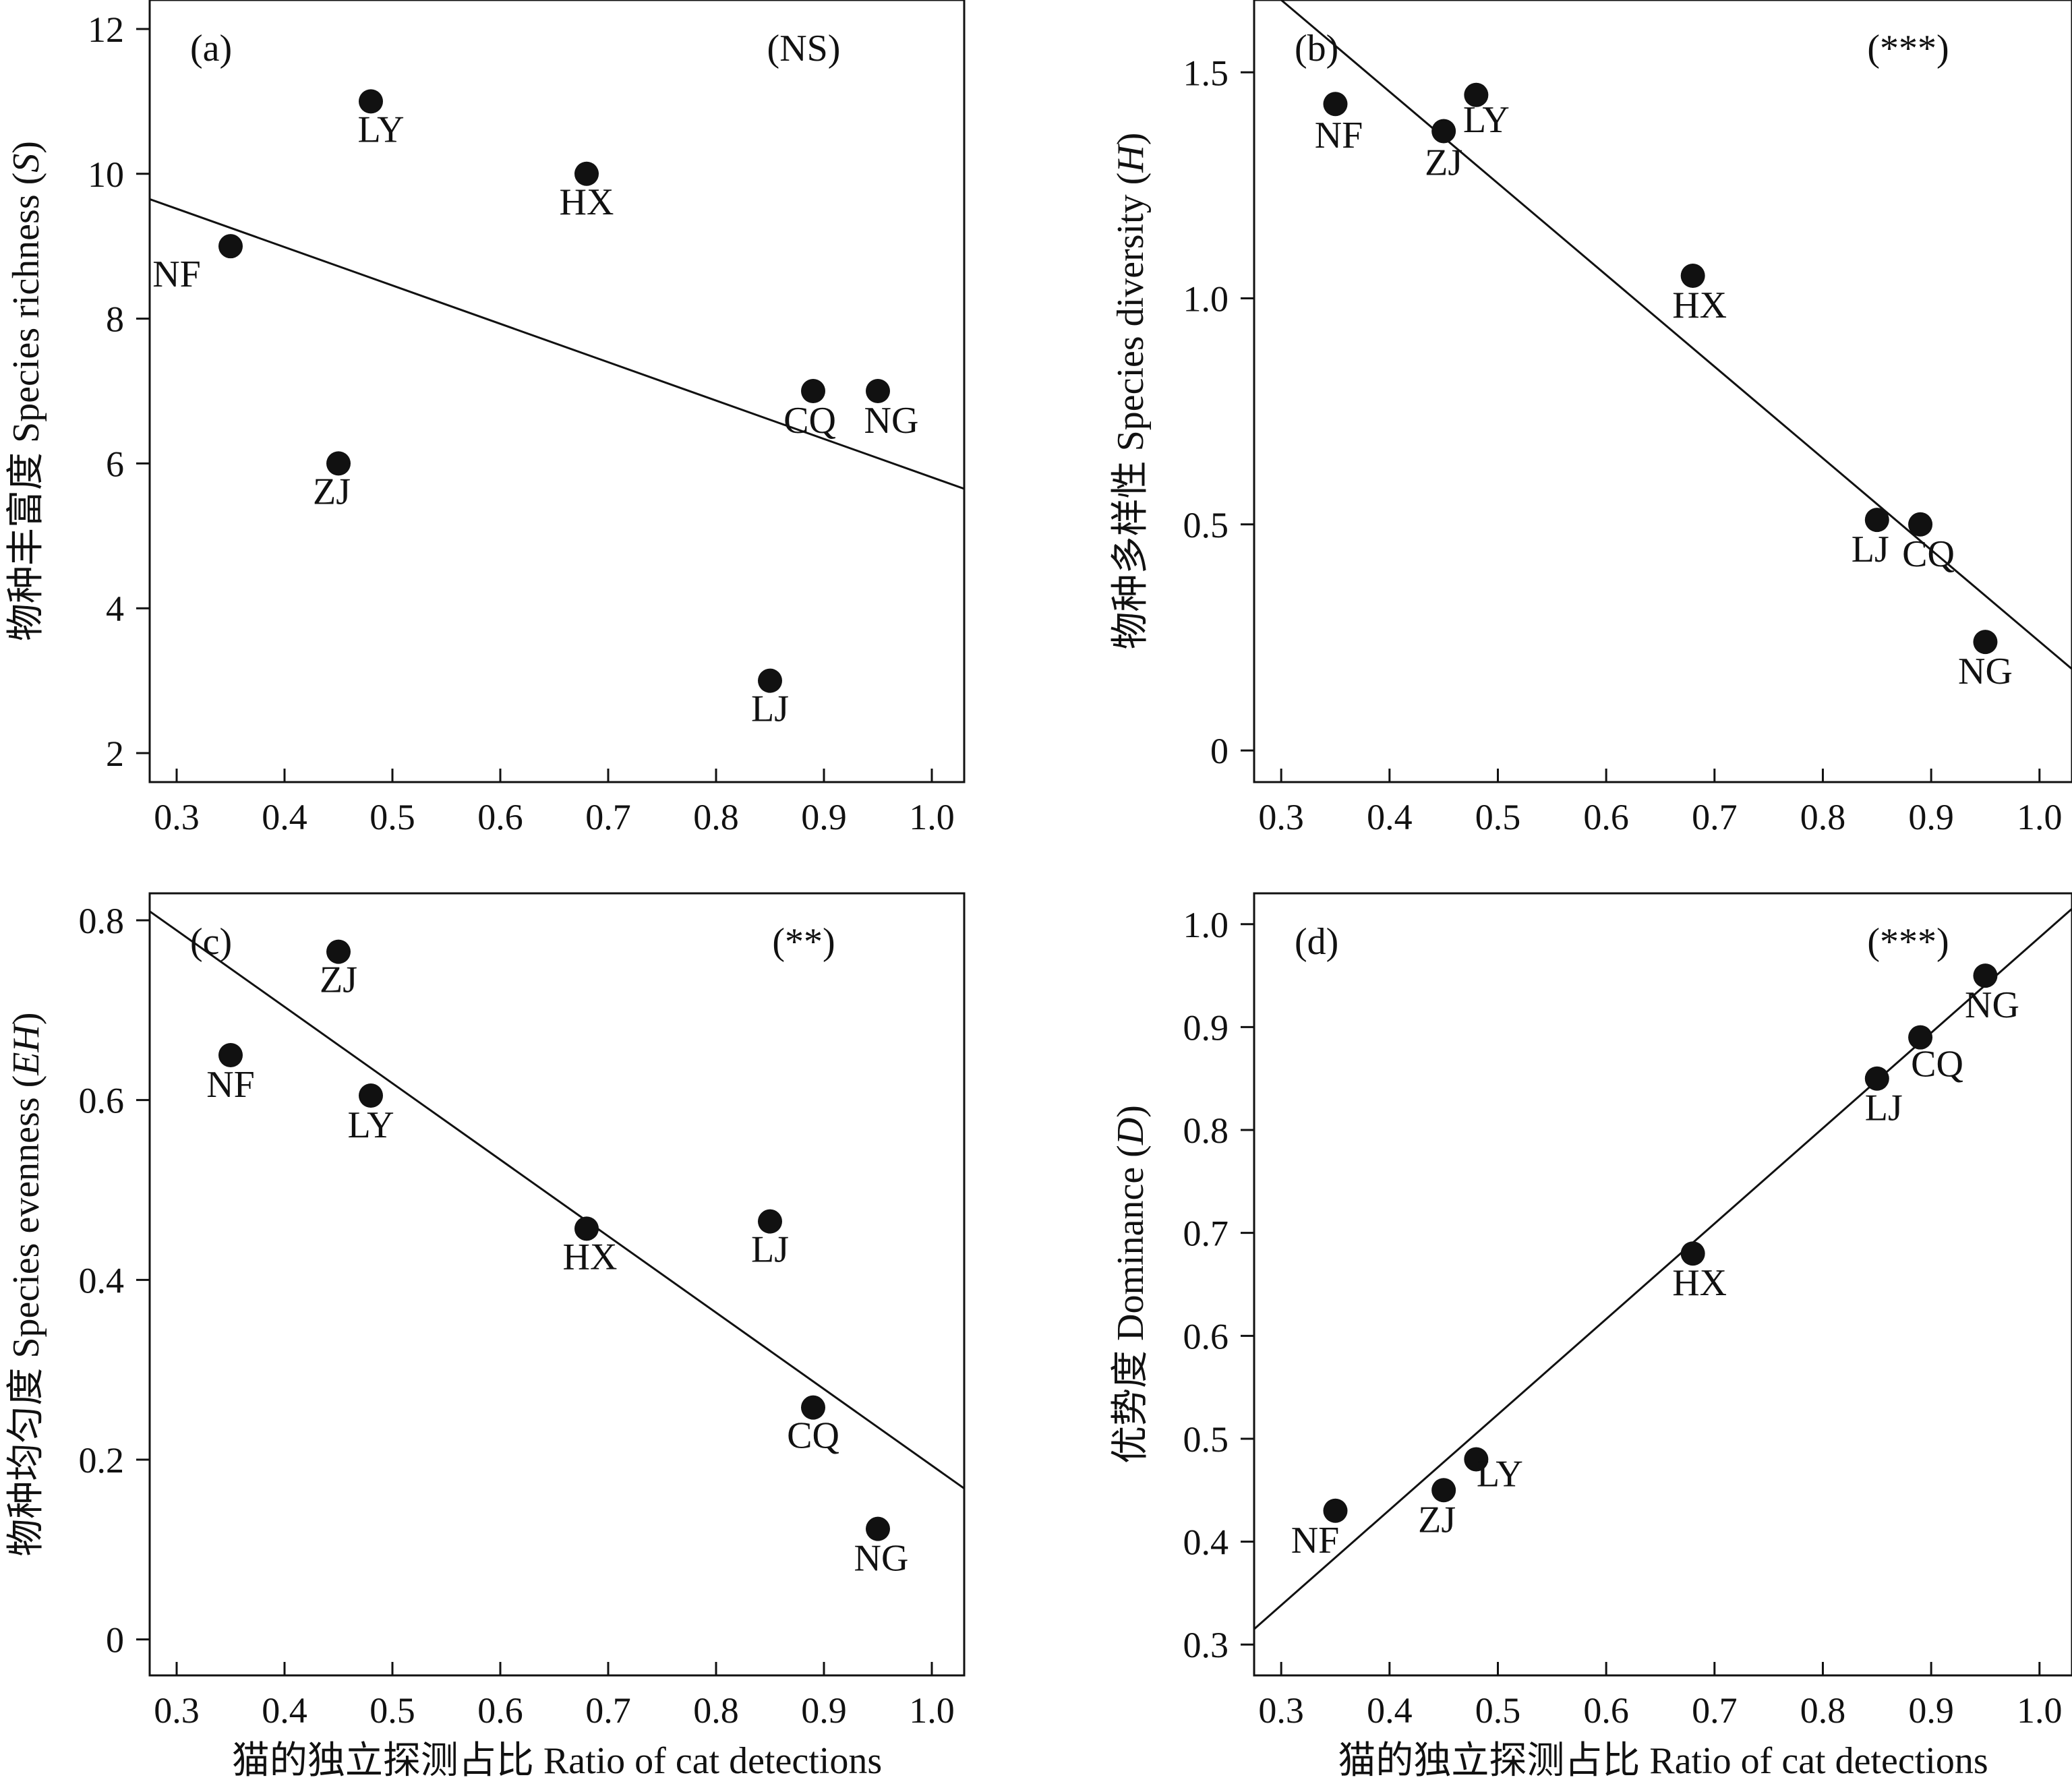 The image size is (2072, 1788). I want to click on y-tick-label: 0.9, so click(1206, 1027).